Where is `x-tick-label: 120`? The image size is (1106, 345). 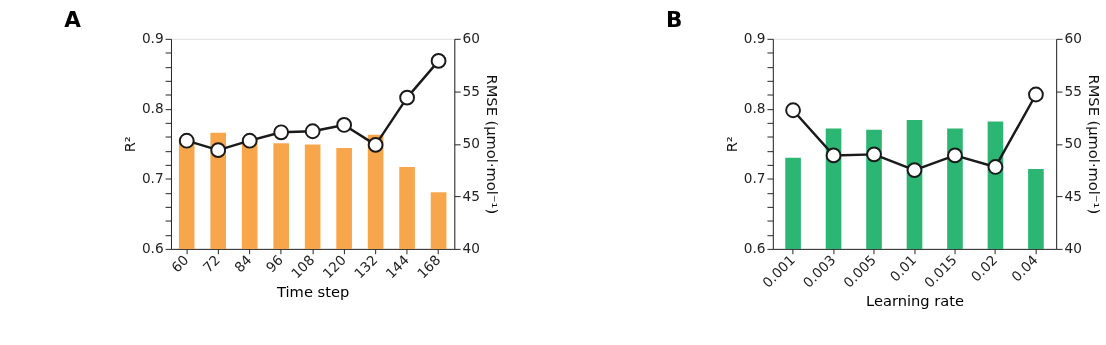
x-tick-label: 120 is located at coordinates (334, 266).